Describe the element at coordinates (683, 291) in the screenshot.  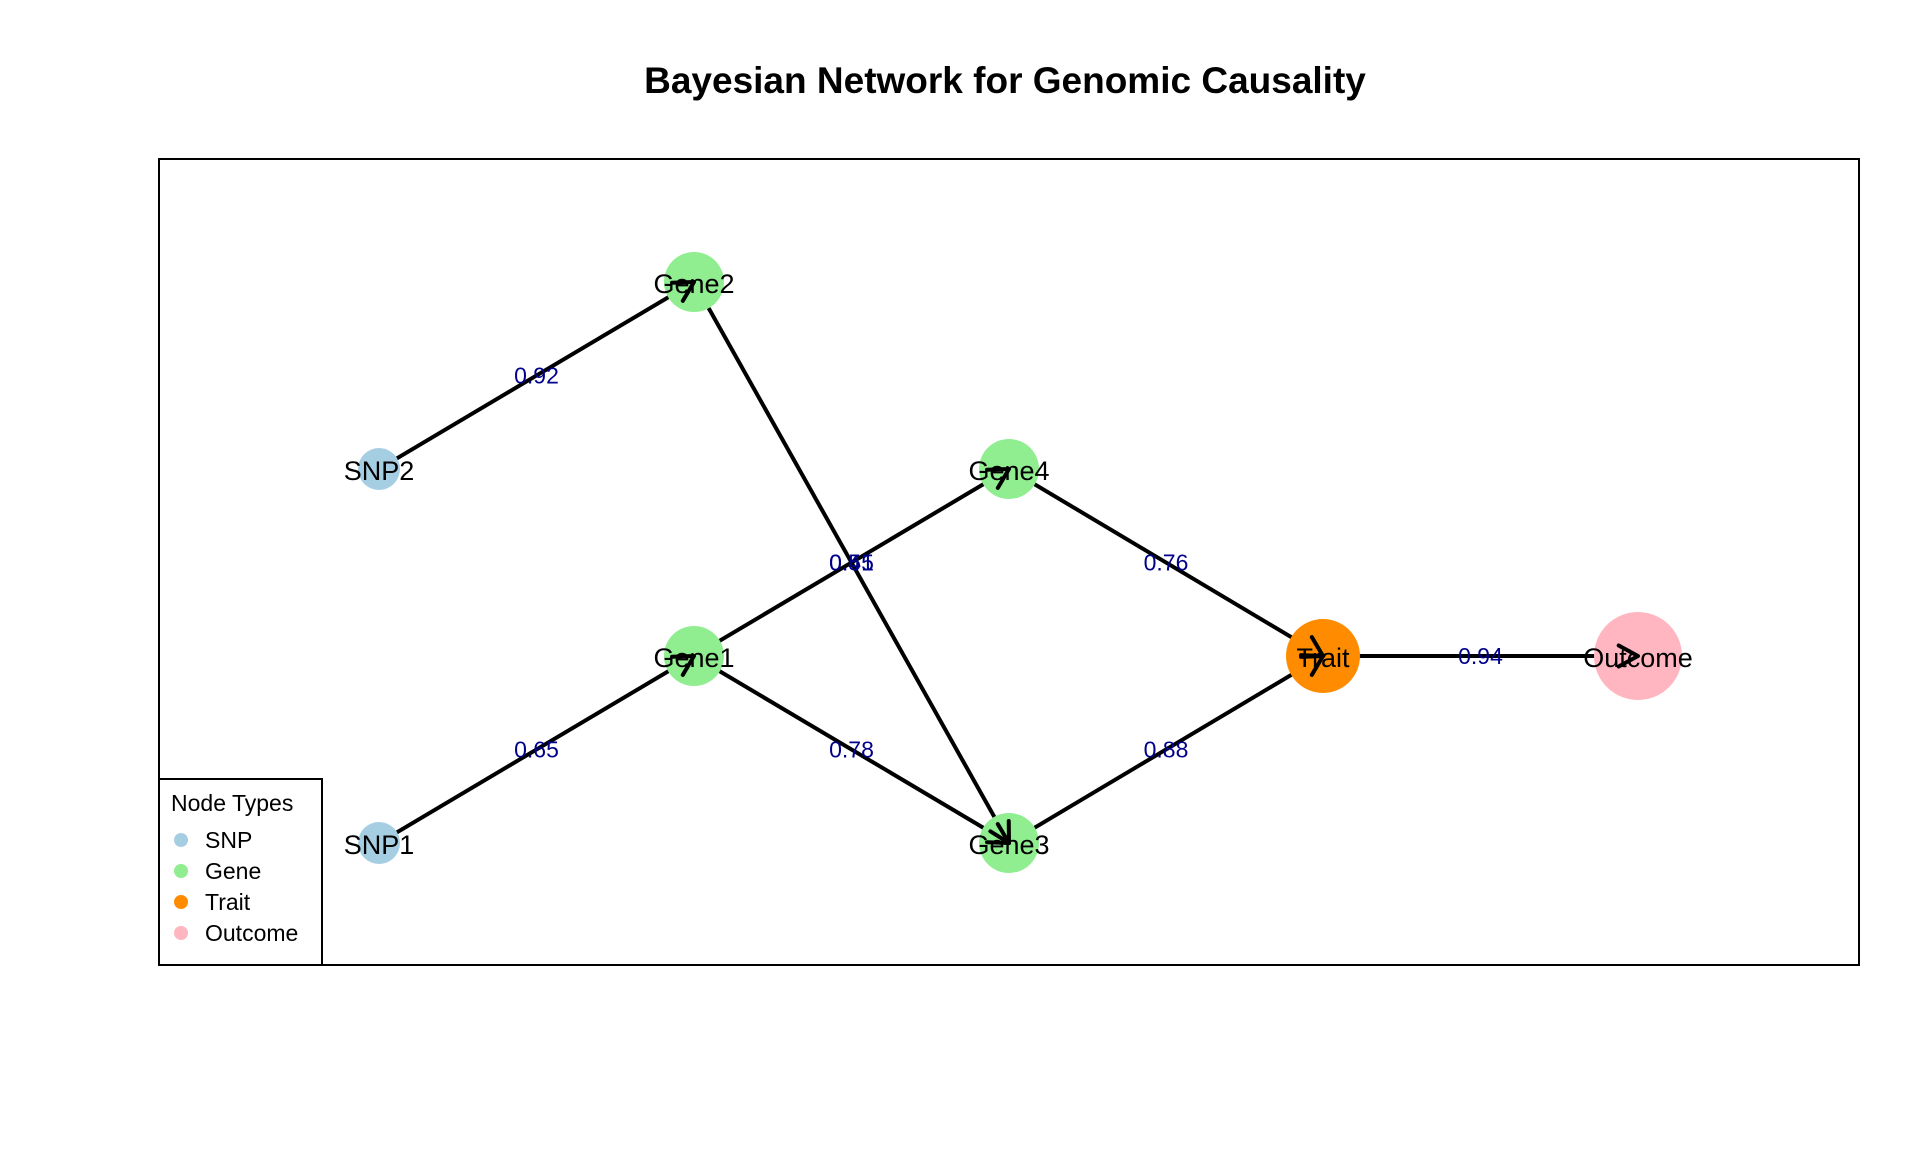
I see `arrowhead-snp2-gene2` at that location.